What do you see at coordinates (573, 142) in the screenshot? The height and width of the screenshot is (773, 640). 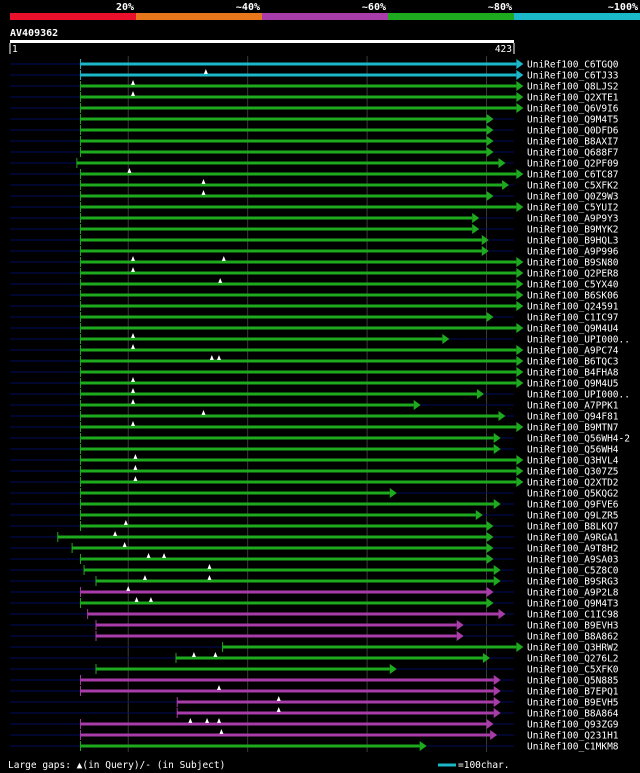 I see `hit-label: UniRef100_B8AXI7` at bounding box center [573, 142].